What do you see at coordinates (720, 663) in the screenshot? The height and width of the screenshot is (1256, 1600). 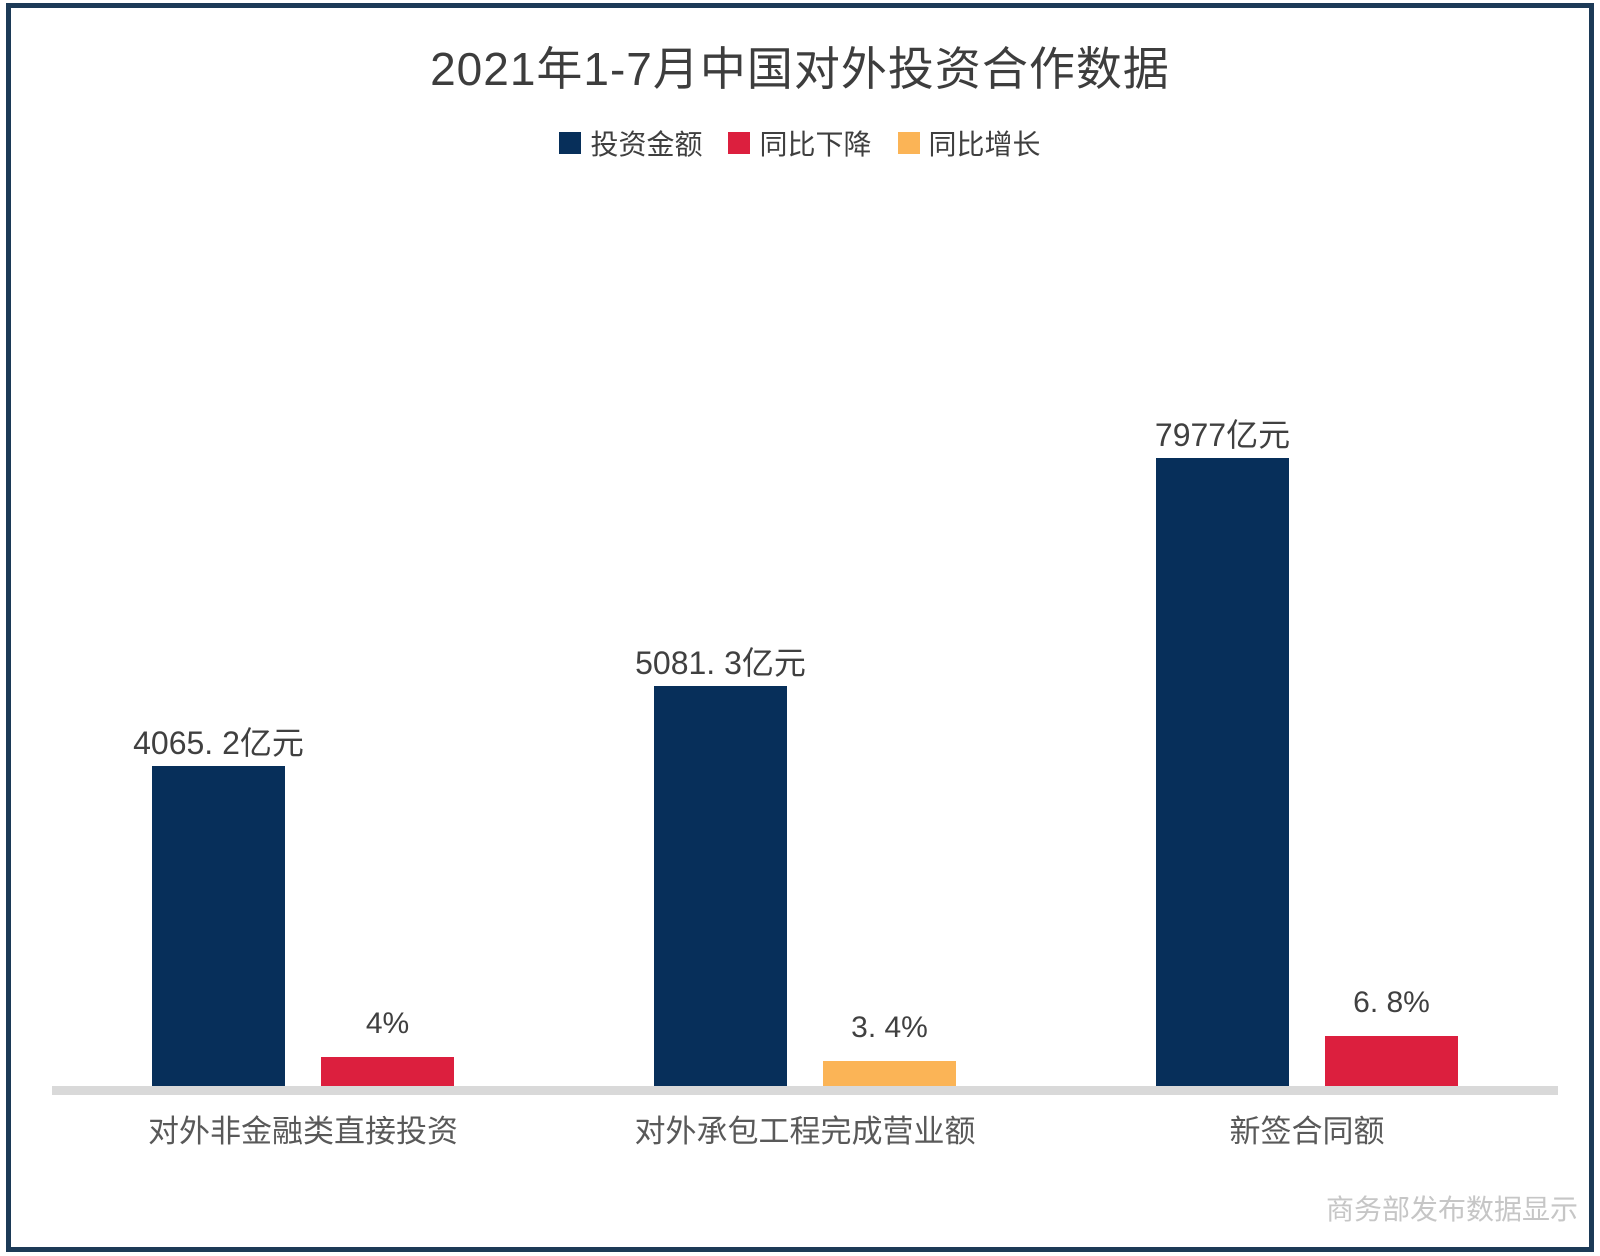 I see `amount-value-label: 5081. 3亿元` at bounding box center [720, 663].